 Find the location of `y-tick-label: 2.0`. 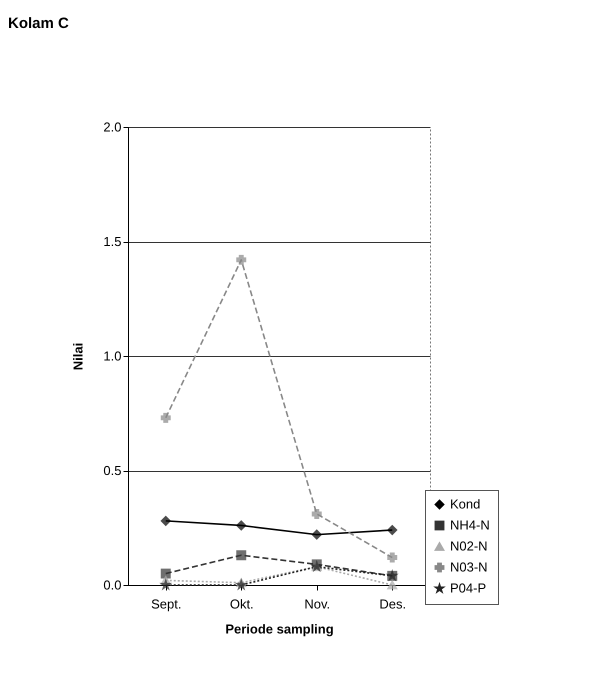

y-tick-label: 2.0 is located at coordinates (112, 127).